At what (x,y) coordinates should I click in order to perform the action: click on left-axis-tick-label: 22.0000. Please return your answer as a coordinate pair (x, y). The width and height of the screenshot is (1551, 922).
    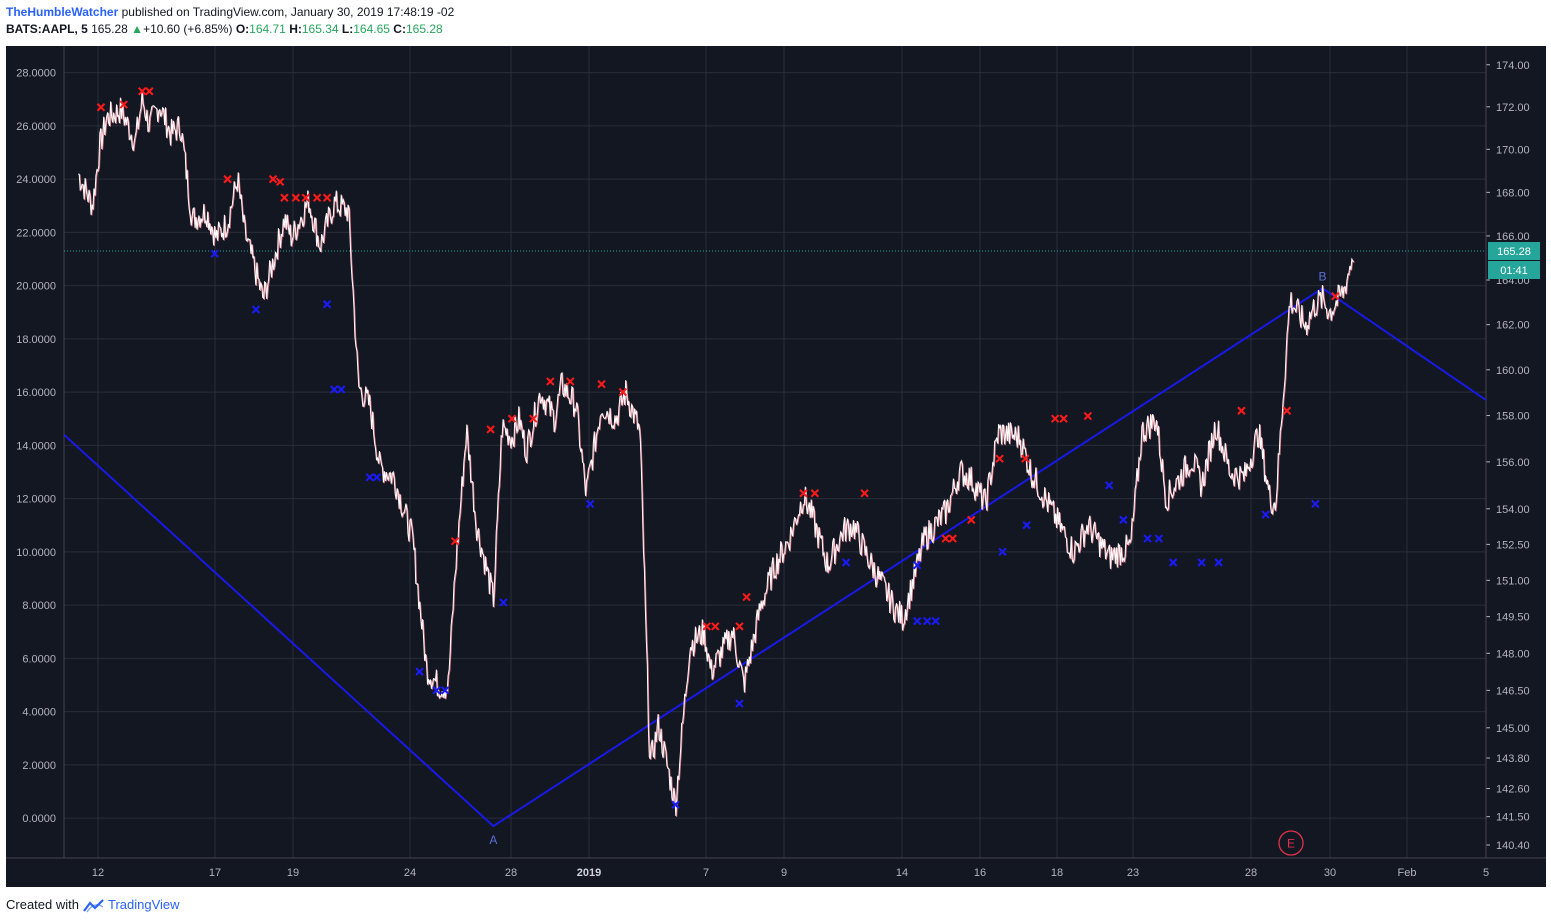
    Looking at the image, I should click on (36, 233).